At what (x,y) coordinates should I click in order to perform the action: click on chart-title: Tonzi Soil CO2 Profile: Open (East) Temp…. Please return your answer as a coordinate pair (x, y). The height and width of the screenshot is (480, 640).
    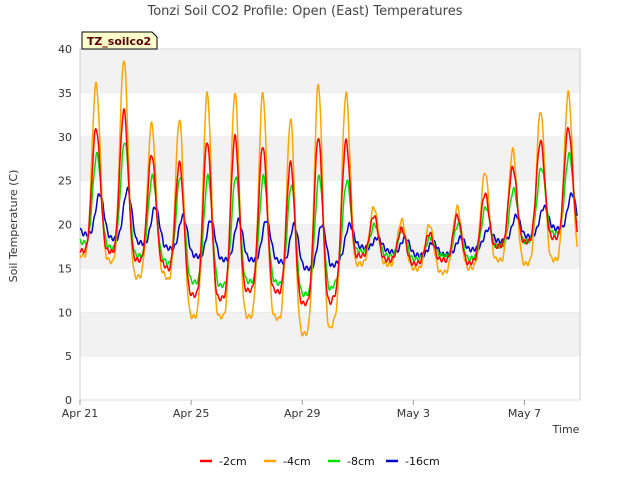
    Looking at the image, I should click on (304, 11).